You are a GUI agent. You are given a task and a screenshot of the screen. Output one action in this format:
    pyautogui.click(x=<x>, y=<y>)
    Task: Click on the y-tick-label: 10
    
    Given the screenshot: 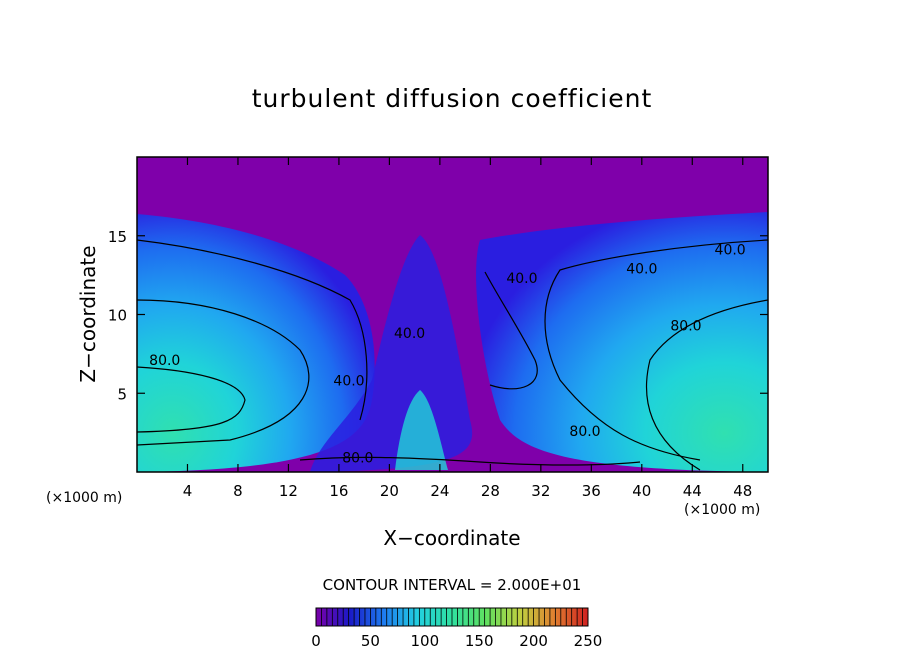 What is the action you would take?
    pyautogui.click(x=117, y=316)
    